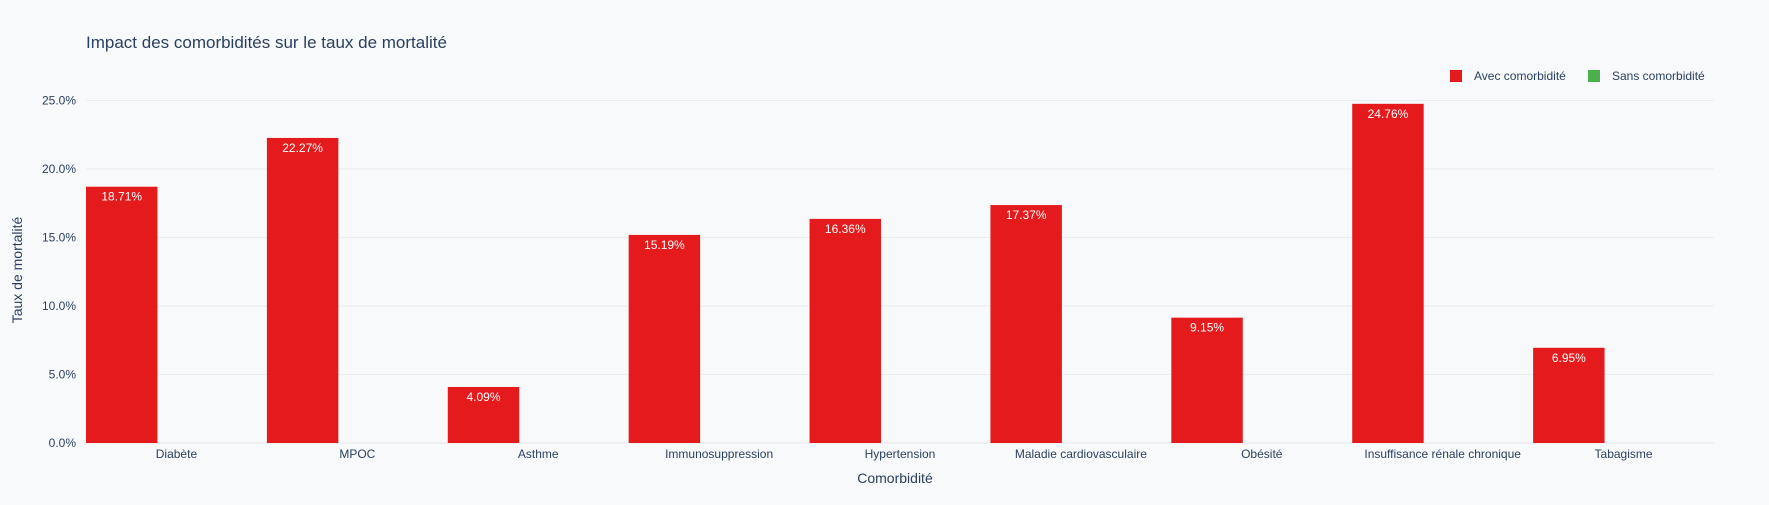  Describe the element at coordinates (121, 197) in the screenshot. I see `bar-data-label: 18.71%` at that location.